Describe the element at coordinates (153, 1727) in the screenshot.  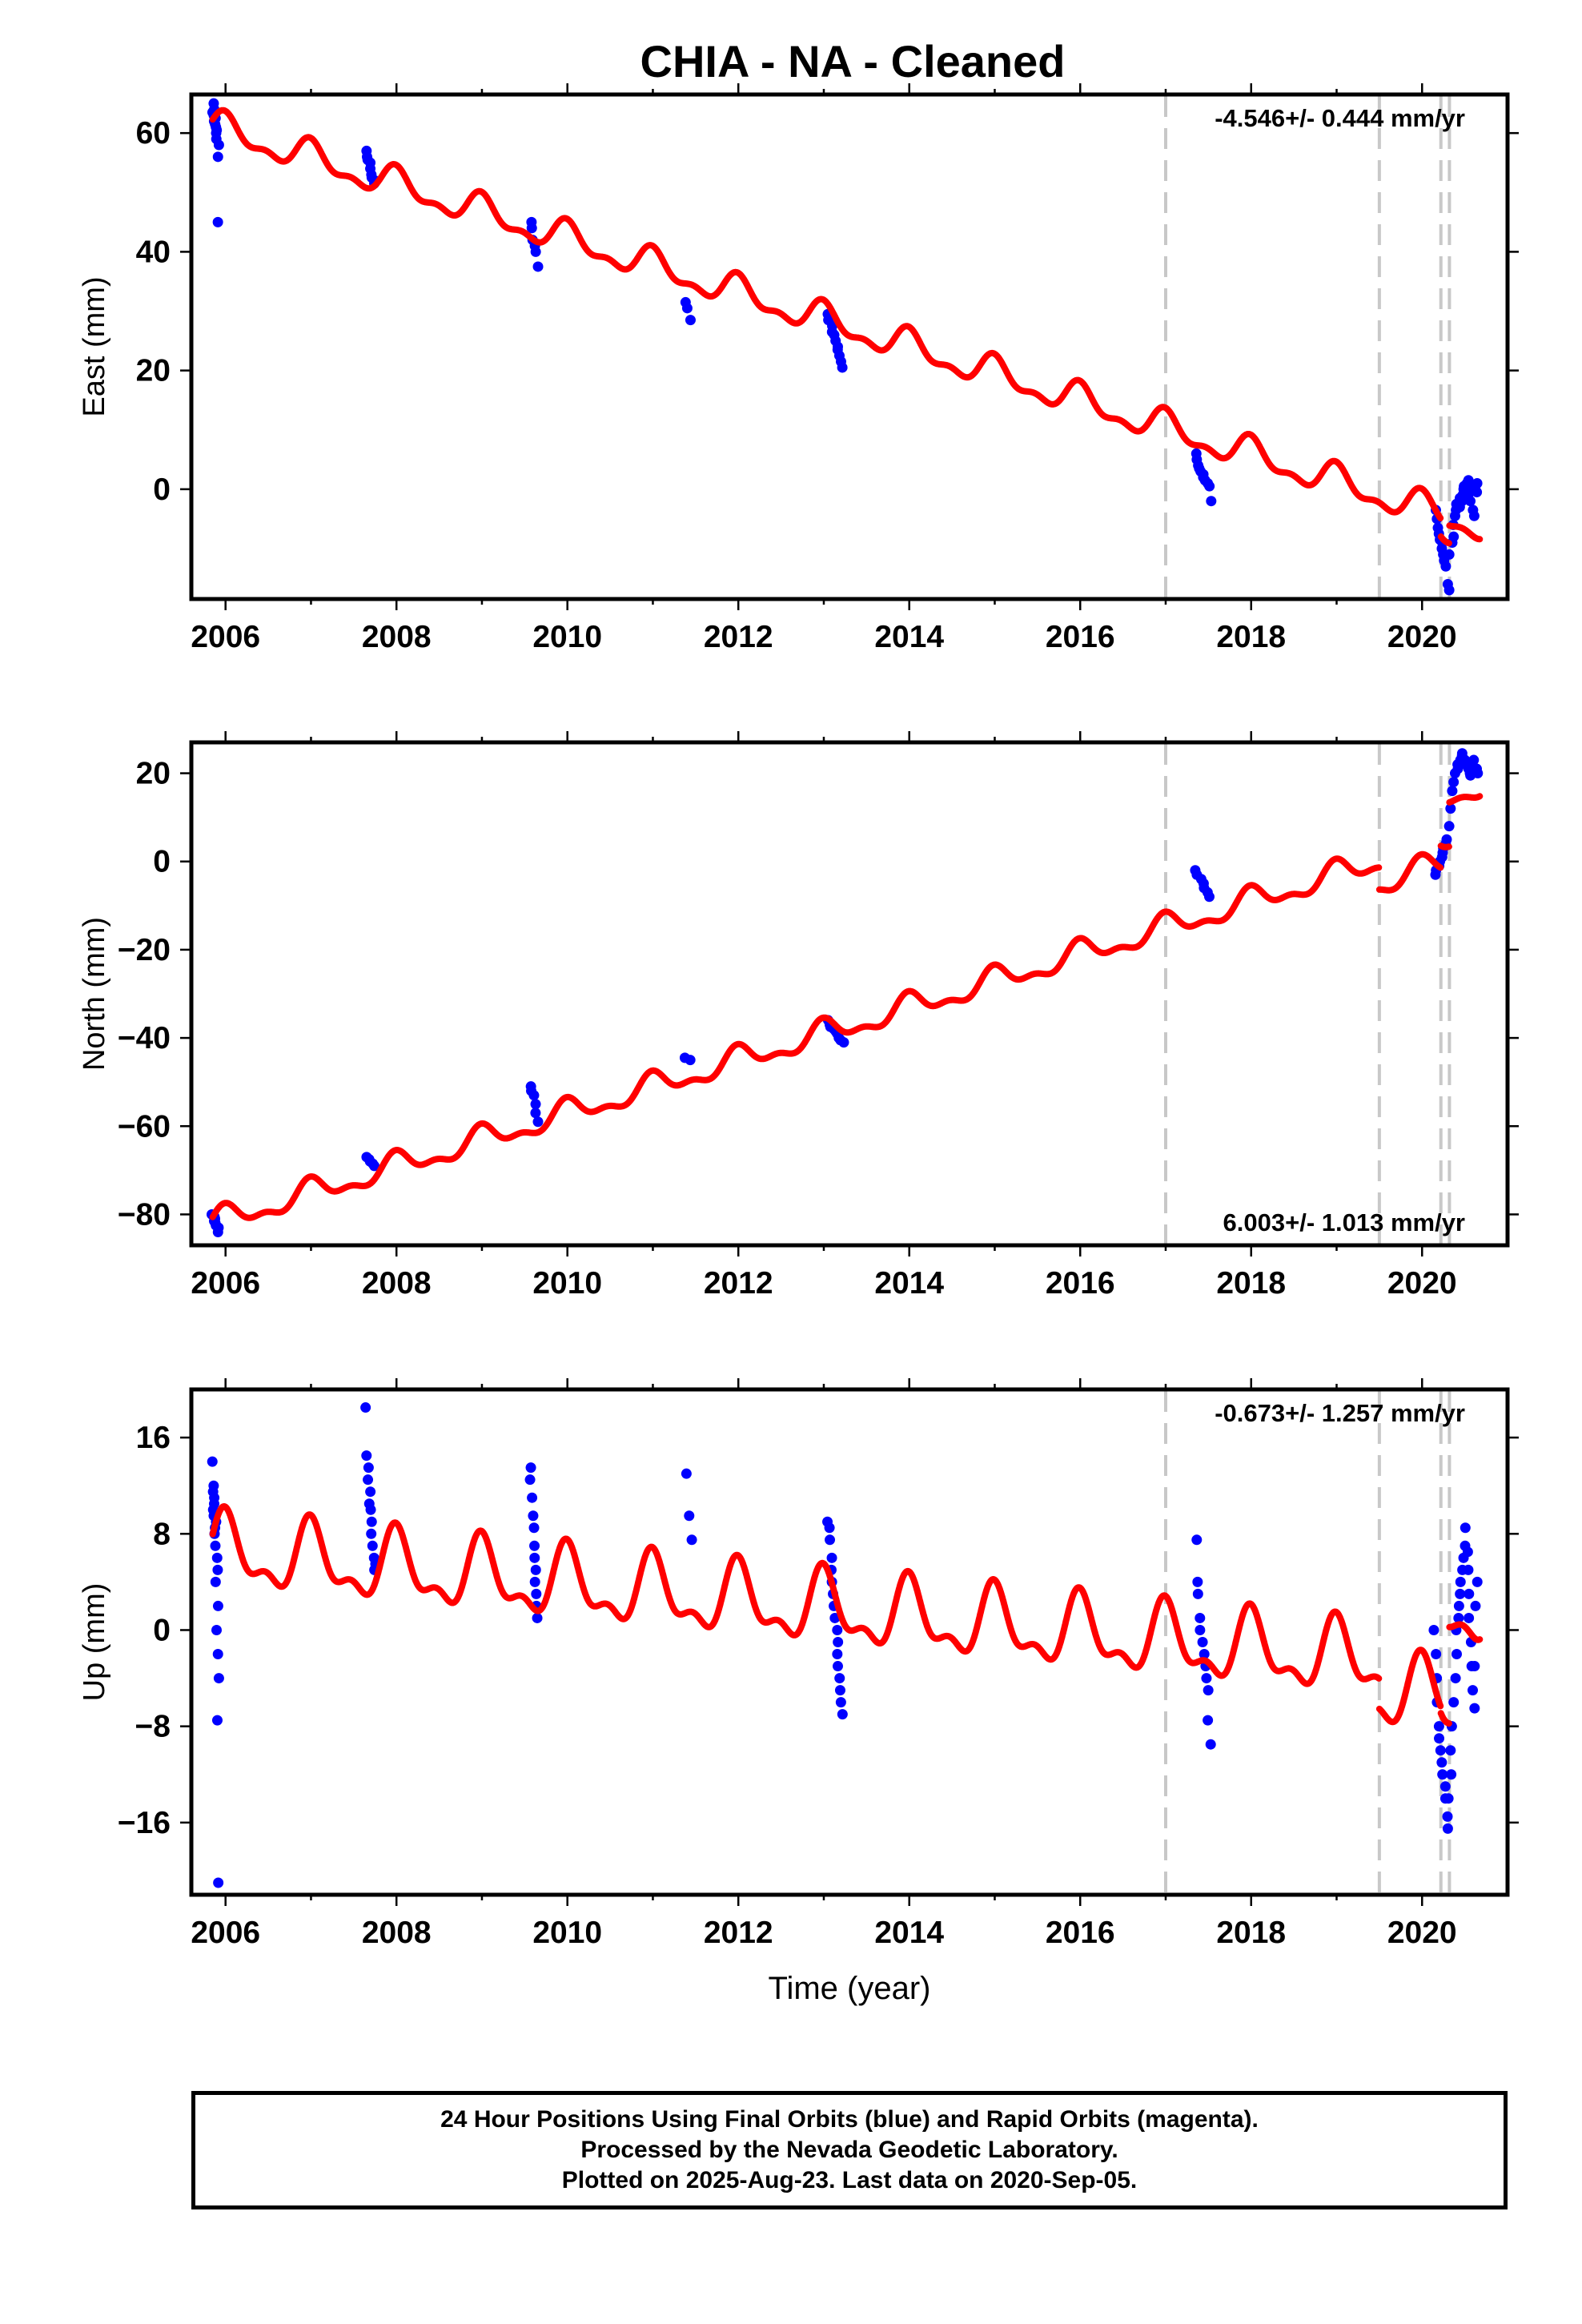
I see `y-tick-label: −8` at that location.